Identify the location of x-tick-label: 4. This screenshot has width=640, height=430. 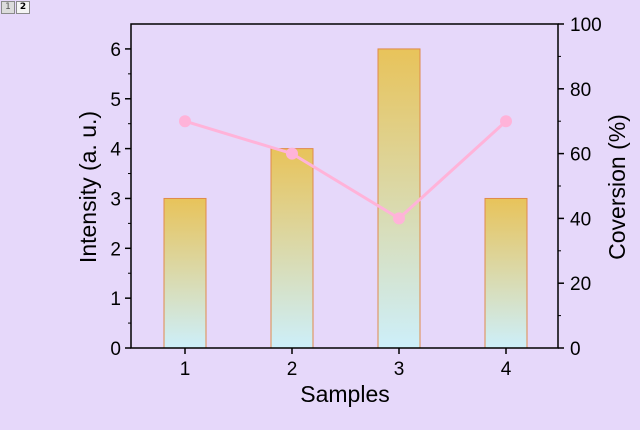
(506, 369).